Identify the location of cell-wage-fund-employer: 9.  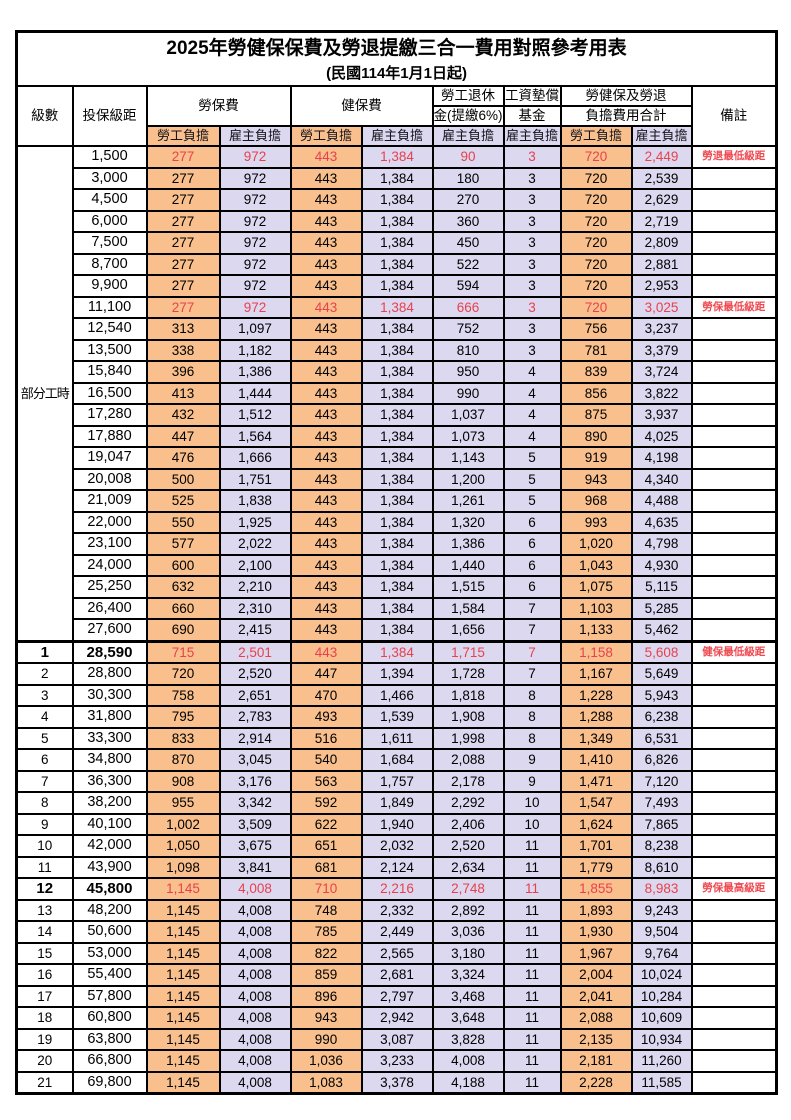
(532, 781).